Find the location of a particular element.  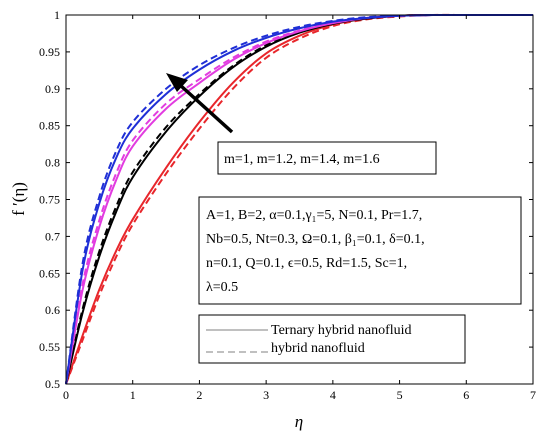

y-tick-label: 0.8 is located at coordinates (52, 163).